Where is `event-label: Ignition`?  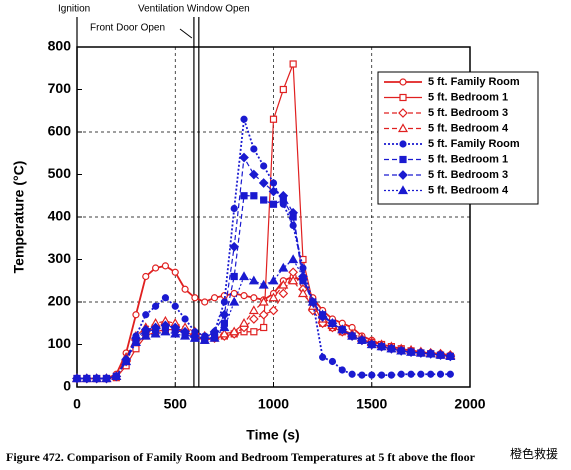 event-label: Ignition is located at coordinates (74, 9).